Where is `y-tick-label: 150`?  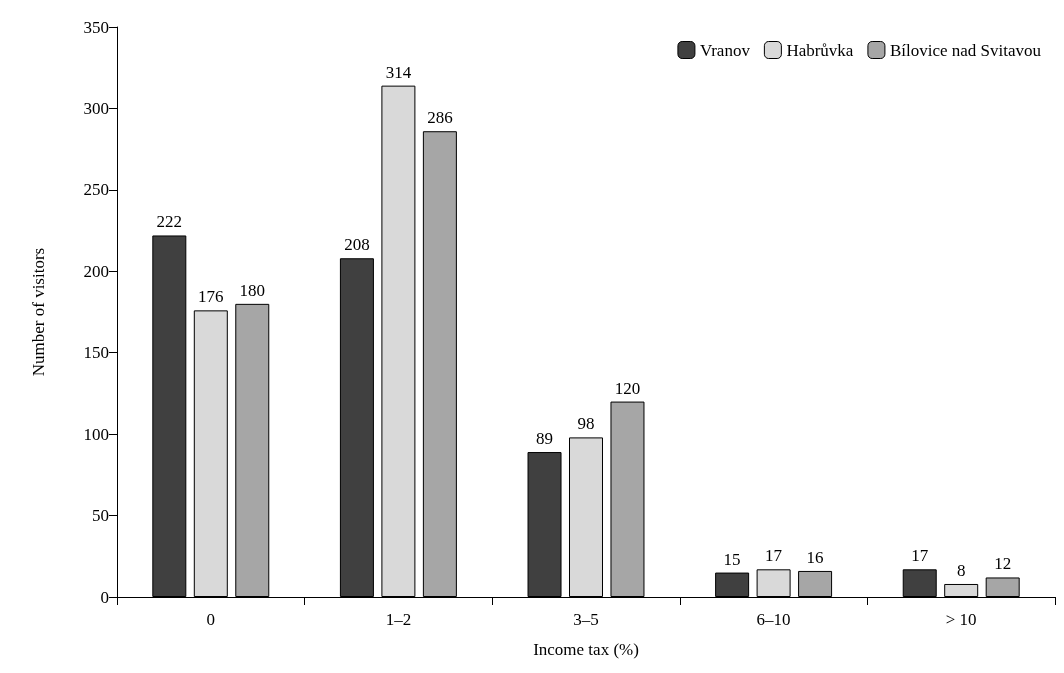
y-tick-label: 150 is located at coordinates (96, 353).